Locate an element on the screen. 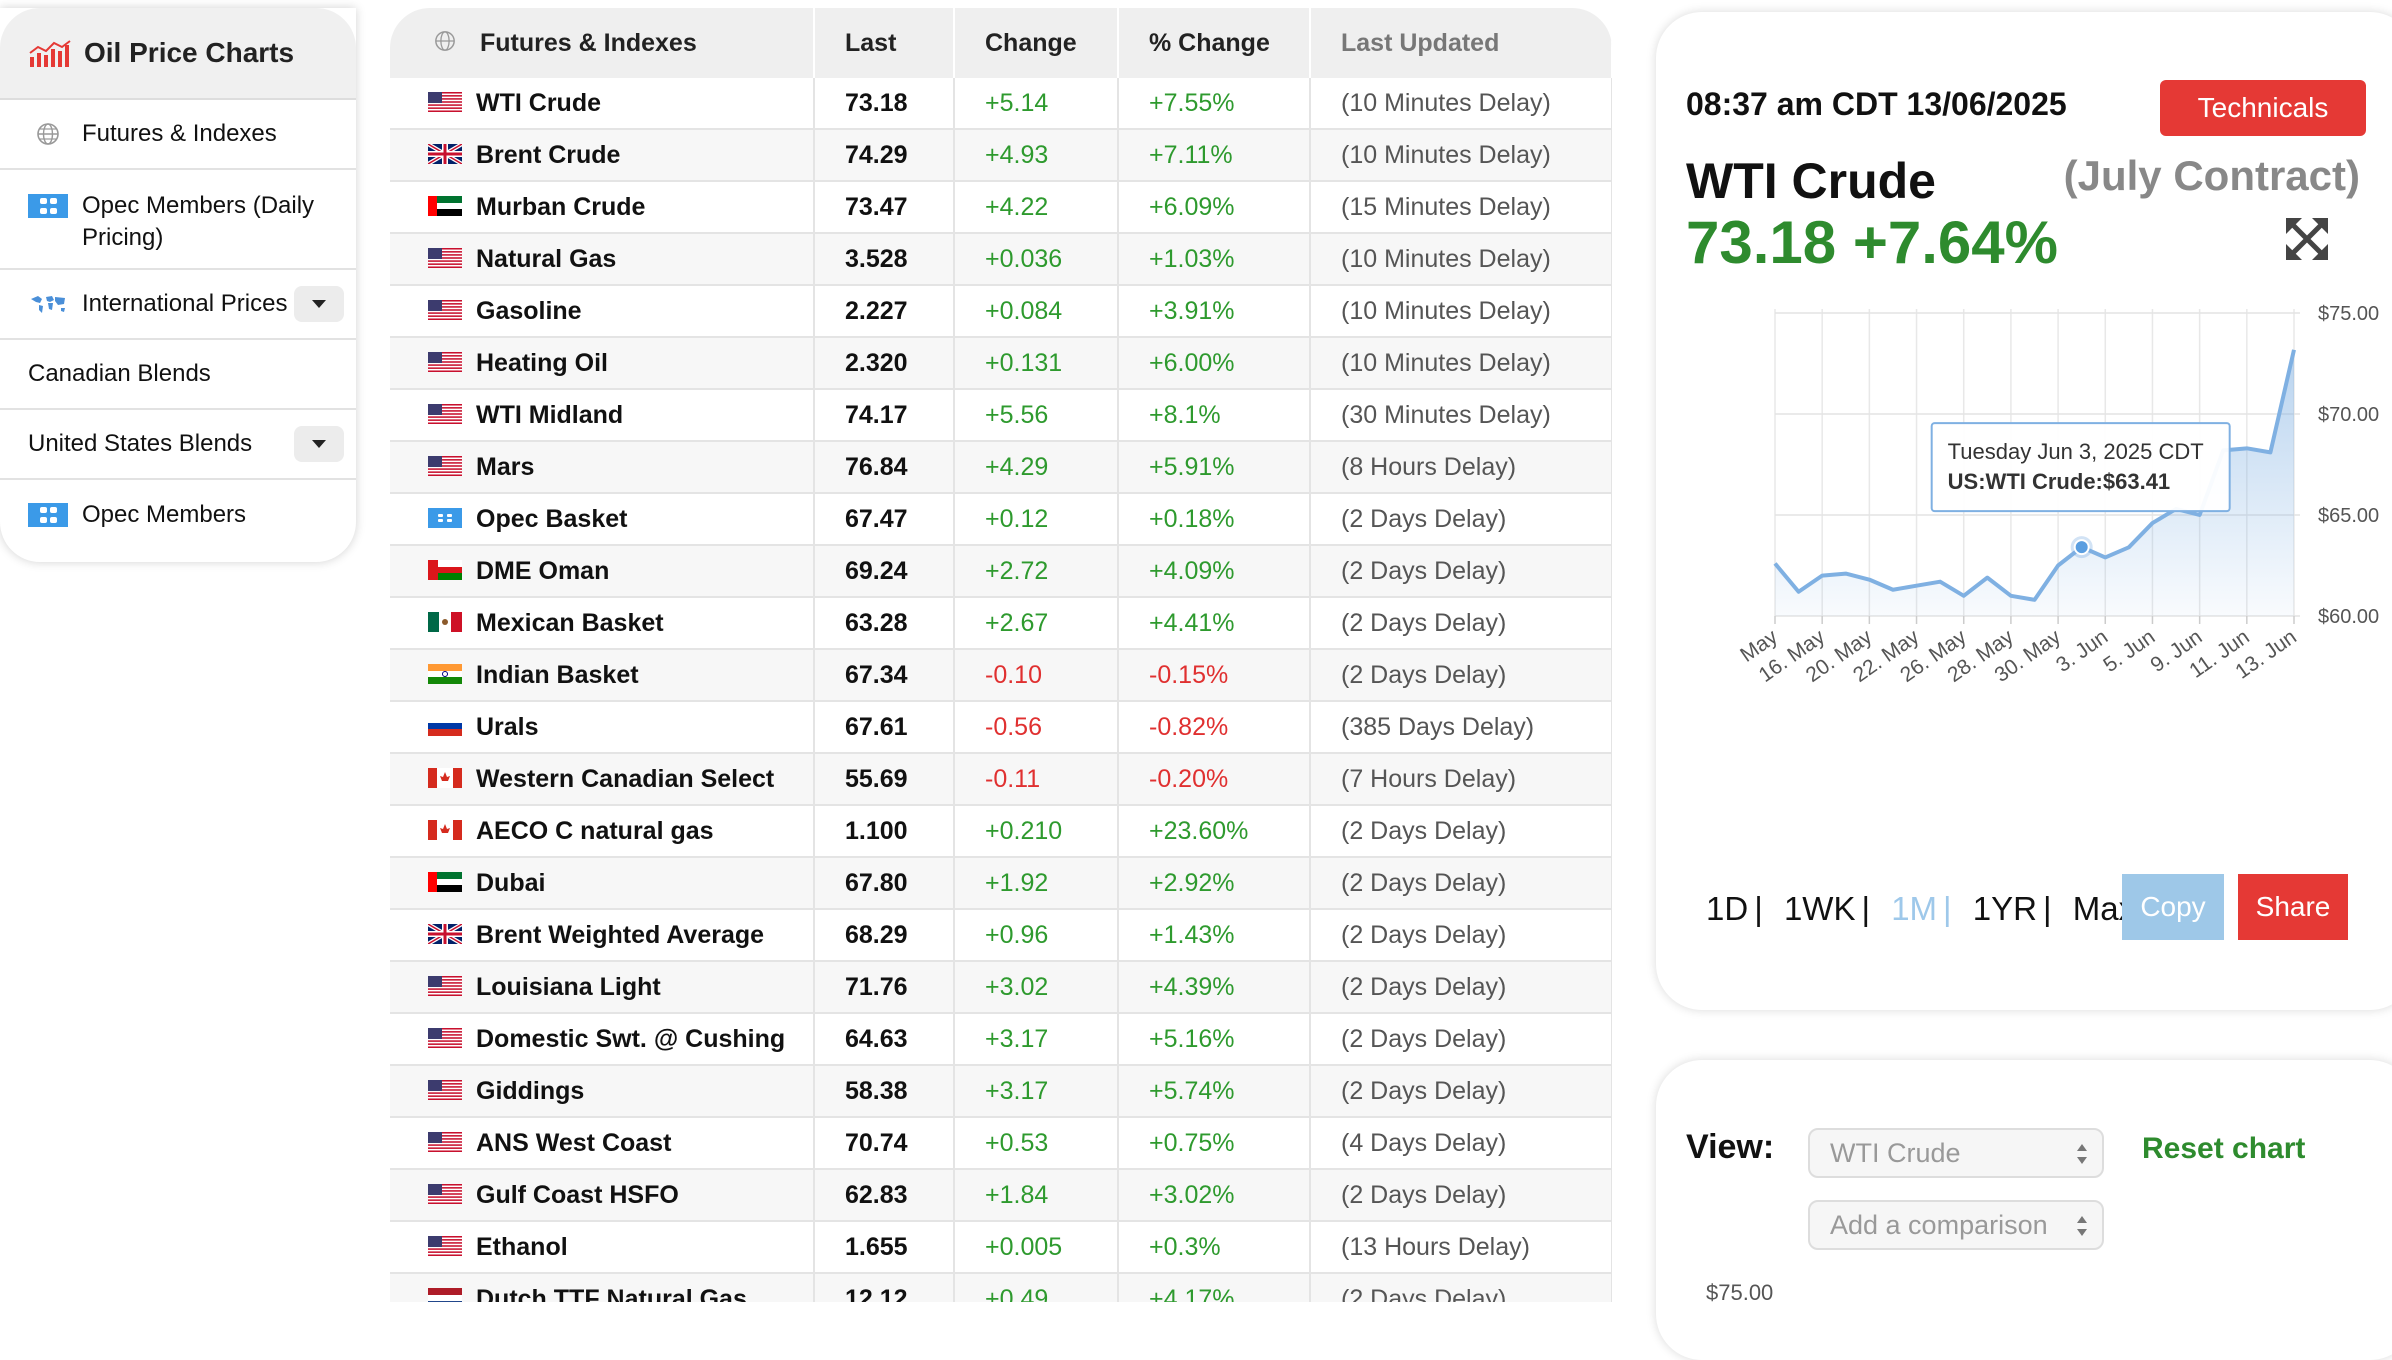 This screenshot has width=2392, height=1360. commodity-name: Brent Crude is located at coordinates (602, 155).